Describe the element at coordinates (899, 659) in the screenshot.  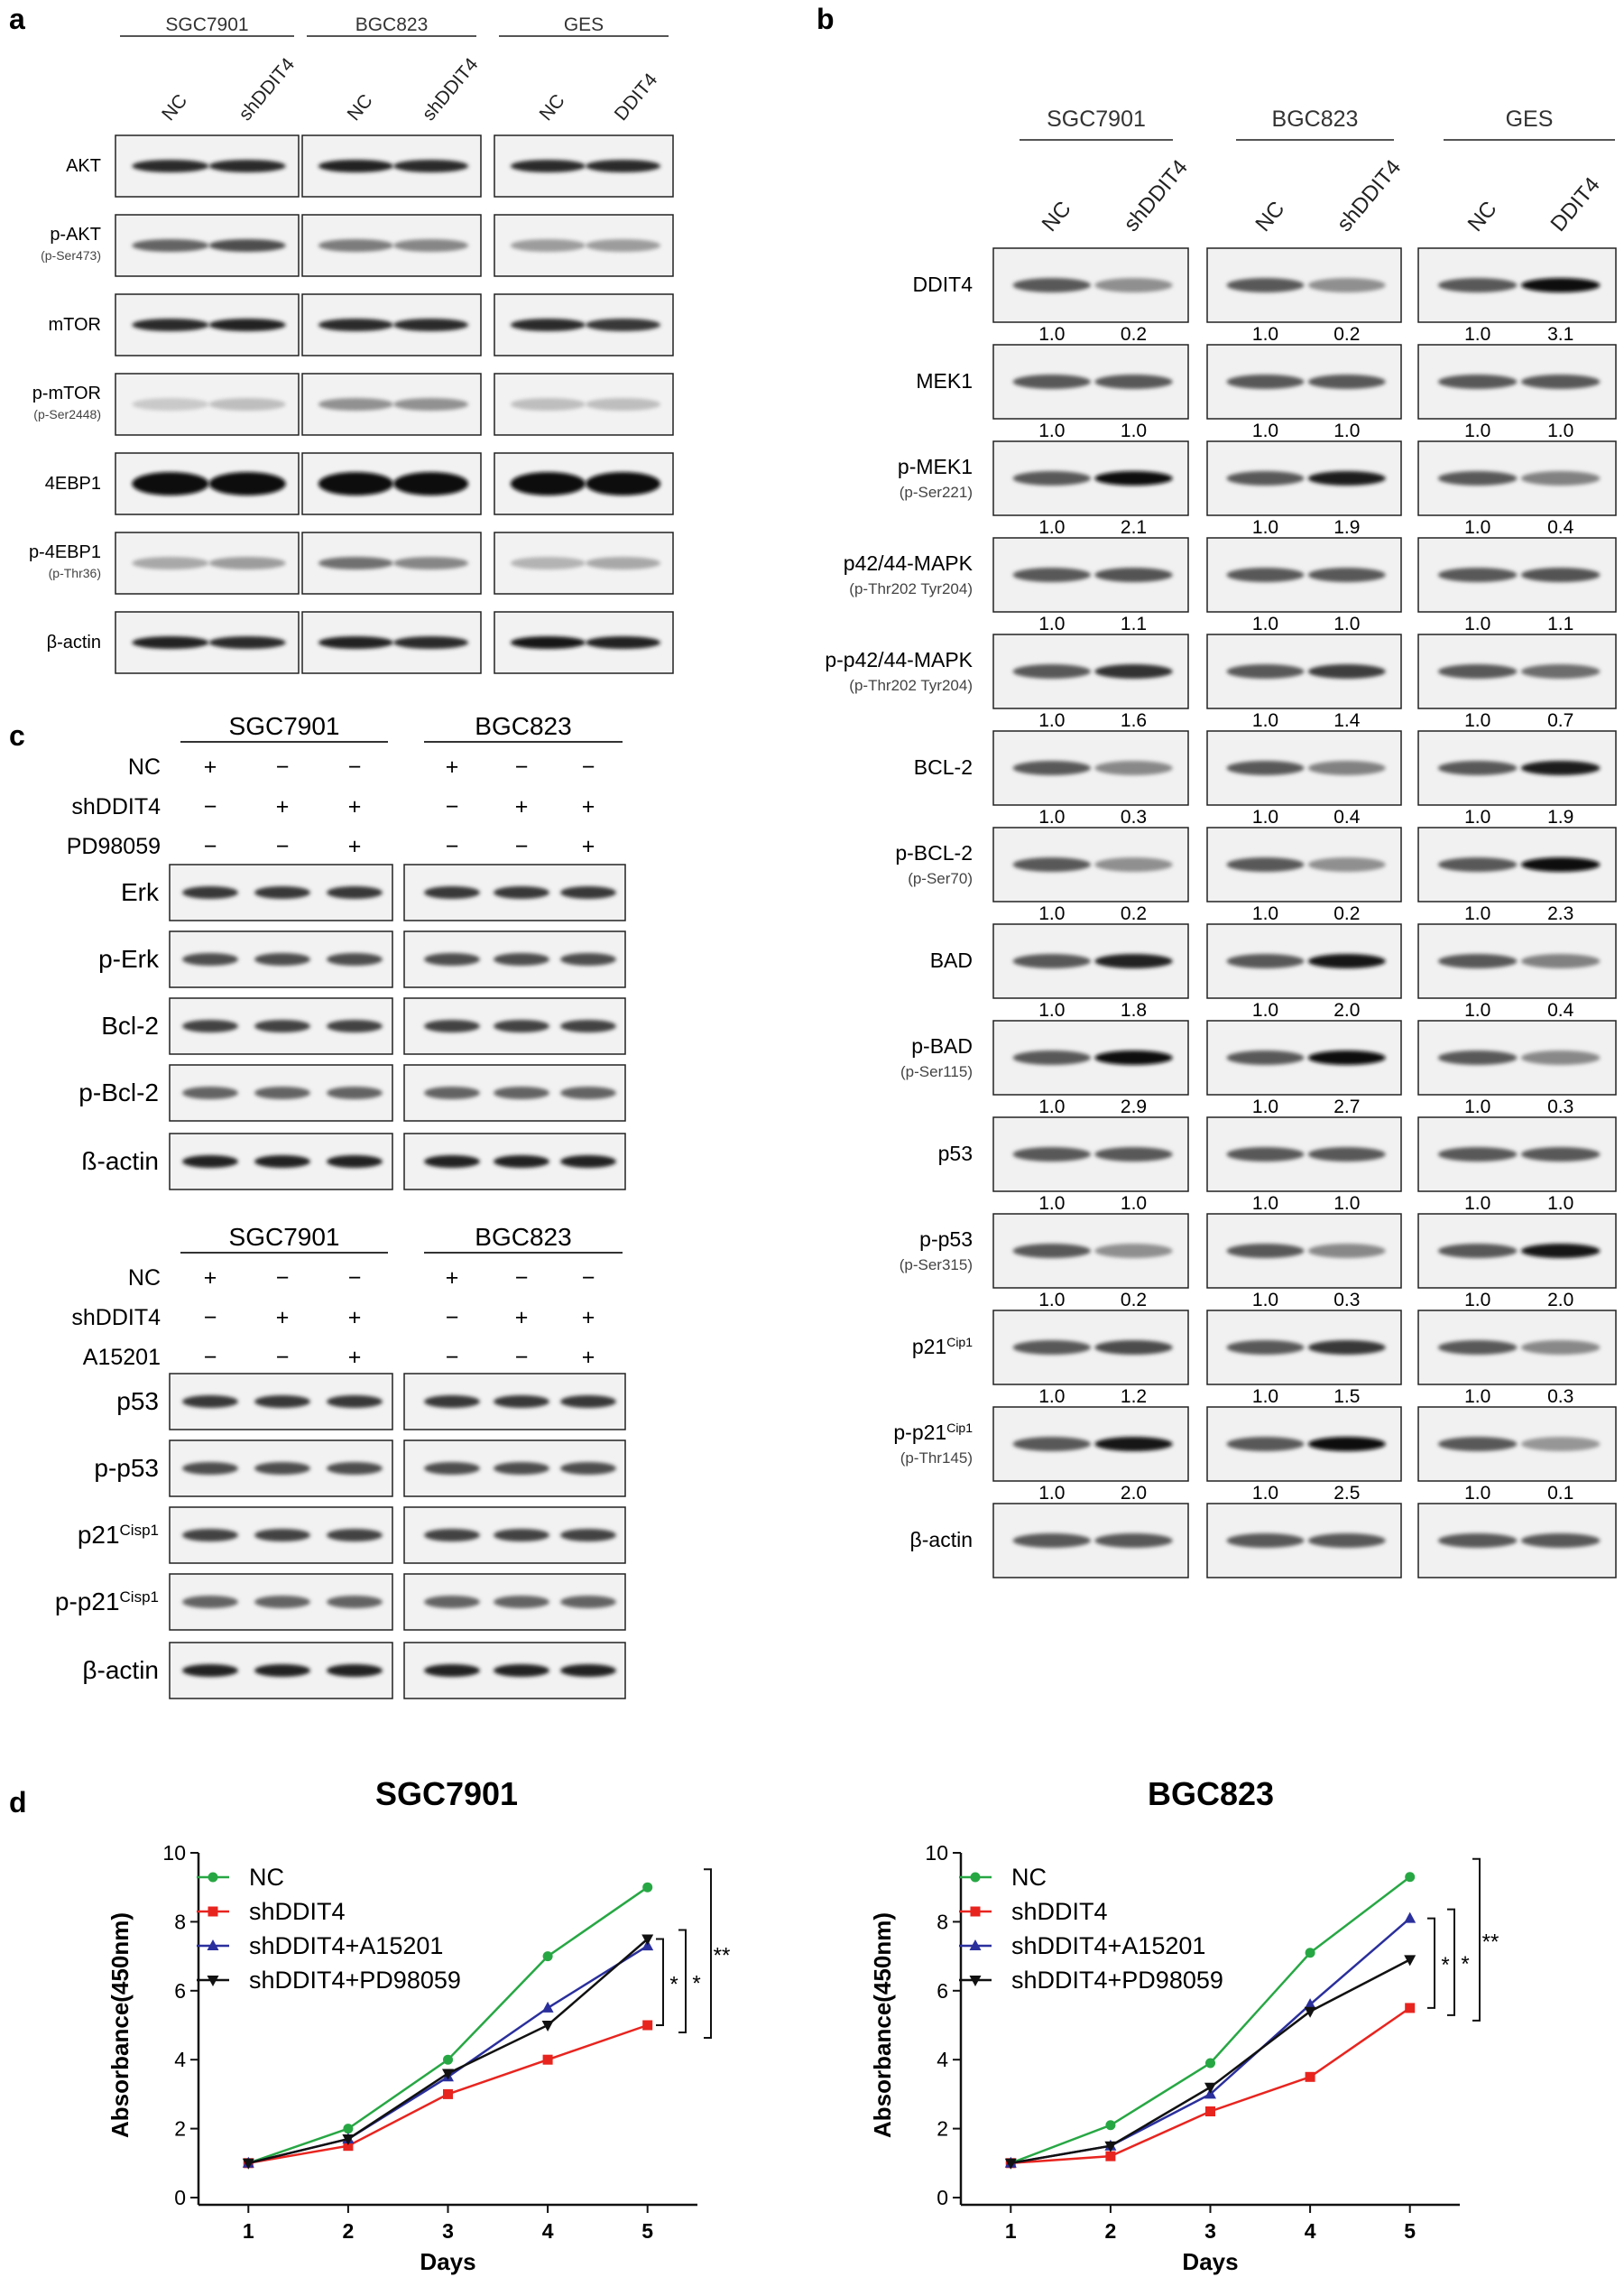
I see `row-label-p-p42-44-mapk: p-p42/44-MAPK` at that location.